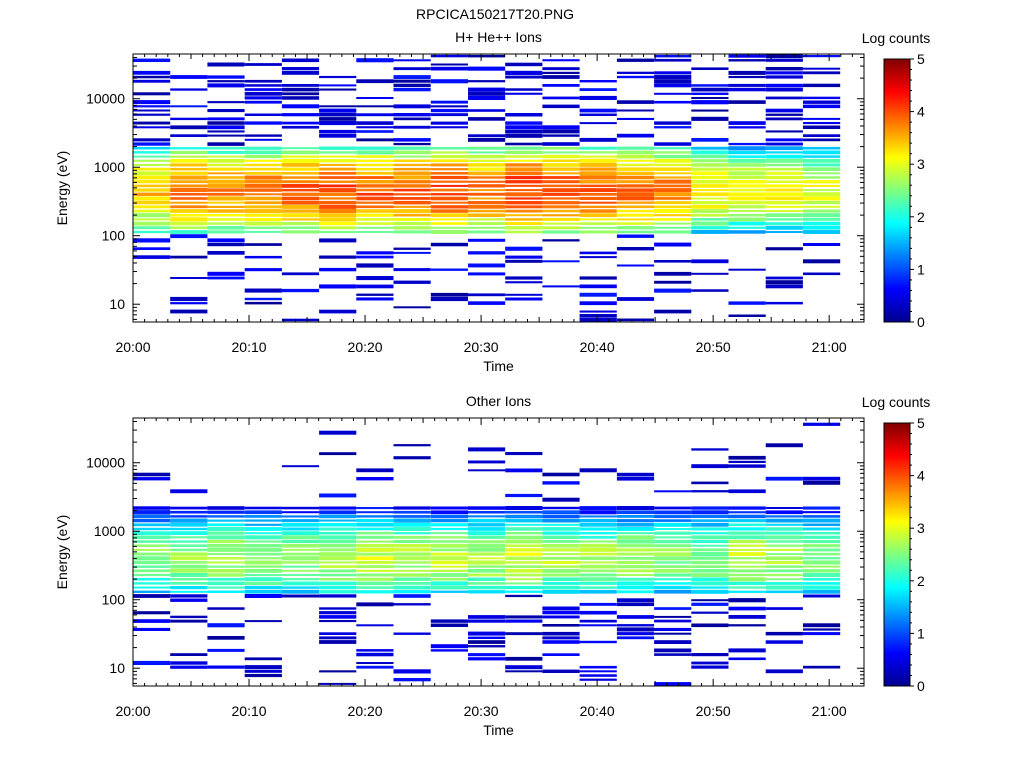  Describe the element at coordinates (921, 686) in the screenshot. I see `colorbar-tick-label: 0` at that location.